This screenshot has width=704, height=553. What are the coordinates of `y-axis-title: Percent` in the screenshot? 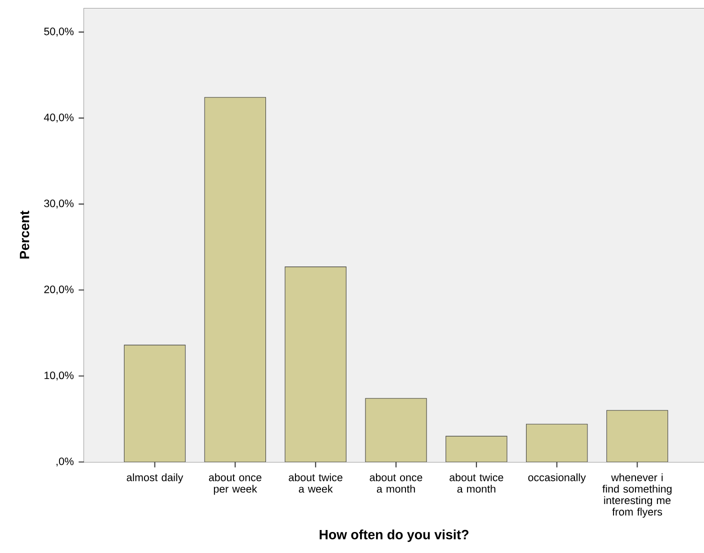 It's located at (25, 234).